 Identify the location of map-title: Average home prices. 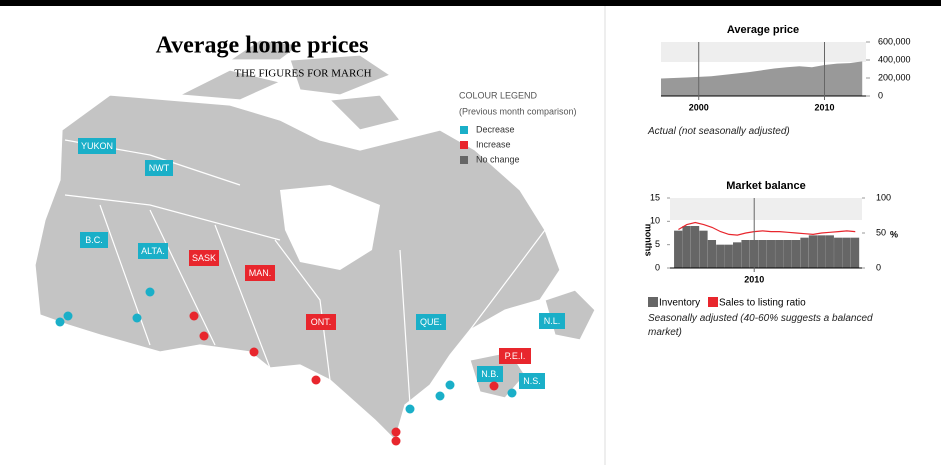
(262, 46).